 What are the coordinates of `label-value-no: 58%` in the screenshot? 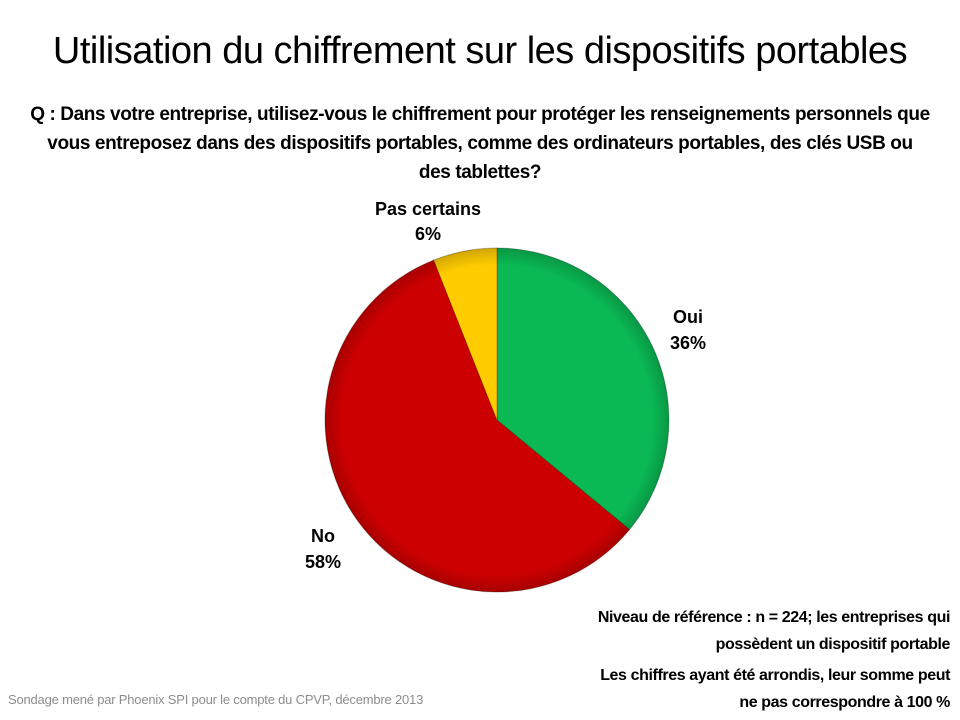 It's located at (323, 562).